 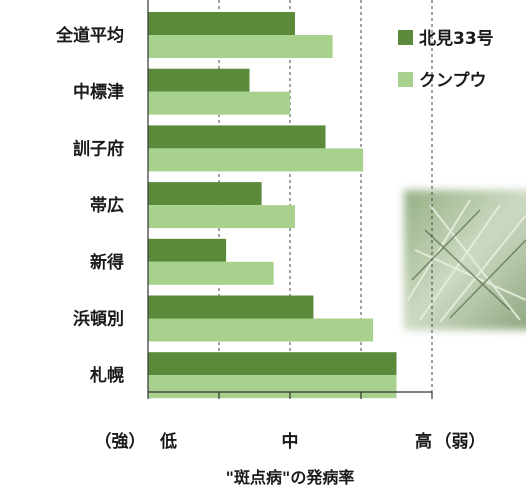 I want to click on category-label: 帯広, so click(x=107, y=205).